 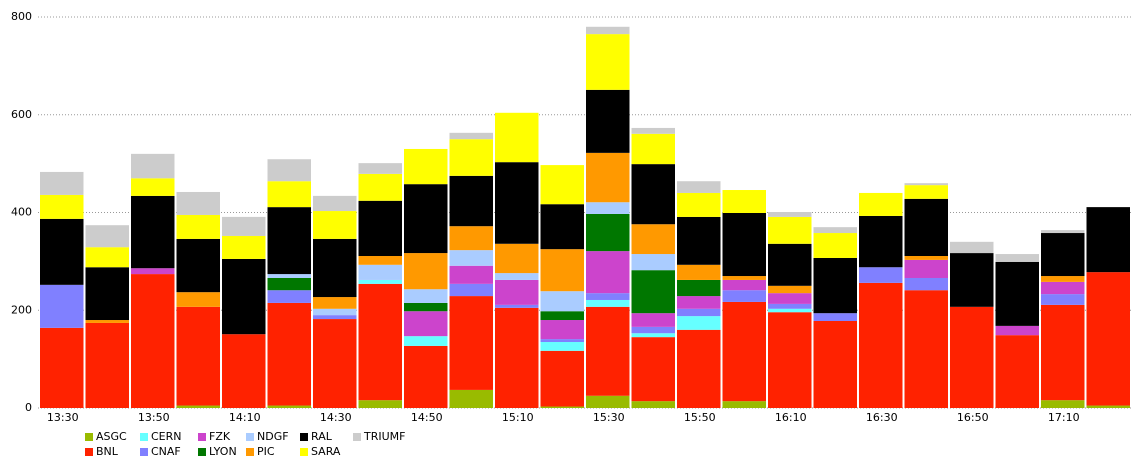 I want to click on x-tick-label: 17:10, so click(x=1064, y=417).